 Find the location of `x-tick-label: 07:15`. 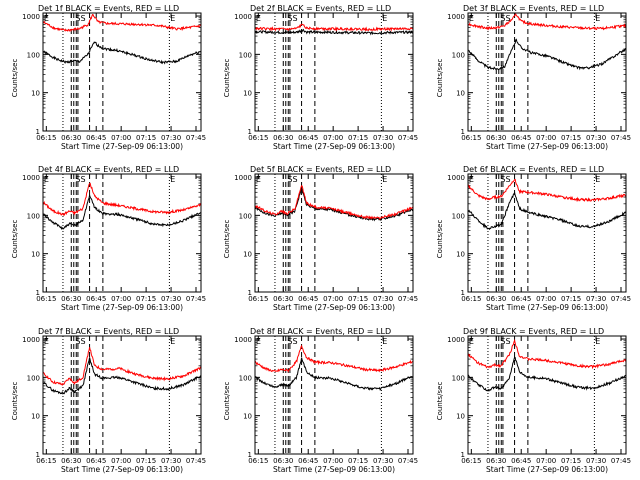

x-tick-label: 07:15 is located at coordinates (146, 138).